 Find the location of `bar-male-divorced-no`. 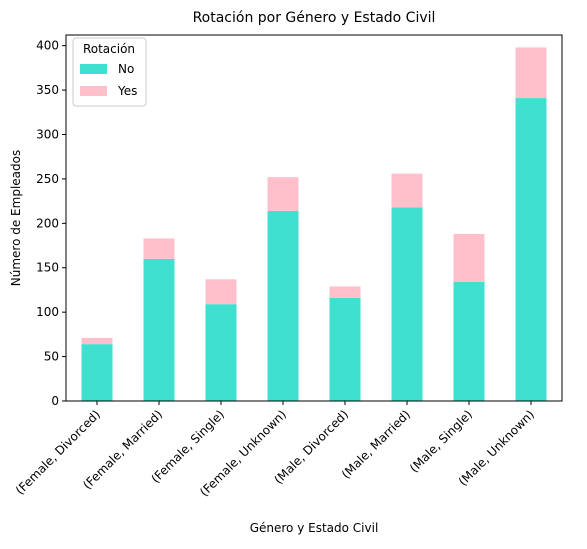

bar-male-divorced-no is located at coordinates (345, 349).